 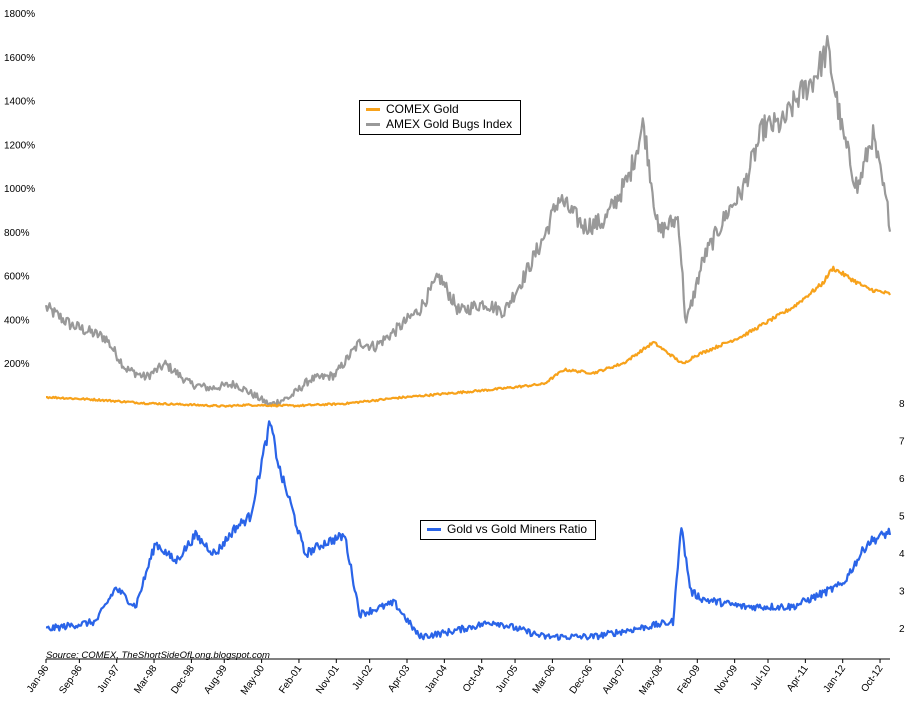 I want to click on x-tick-label-1: Sep-96, so click(x=71, y=679).